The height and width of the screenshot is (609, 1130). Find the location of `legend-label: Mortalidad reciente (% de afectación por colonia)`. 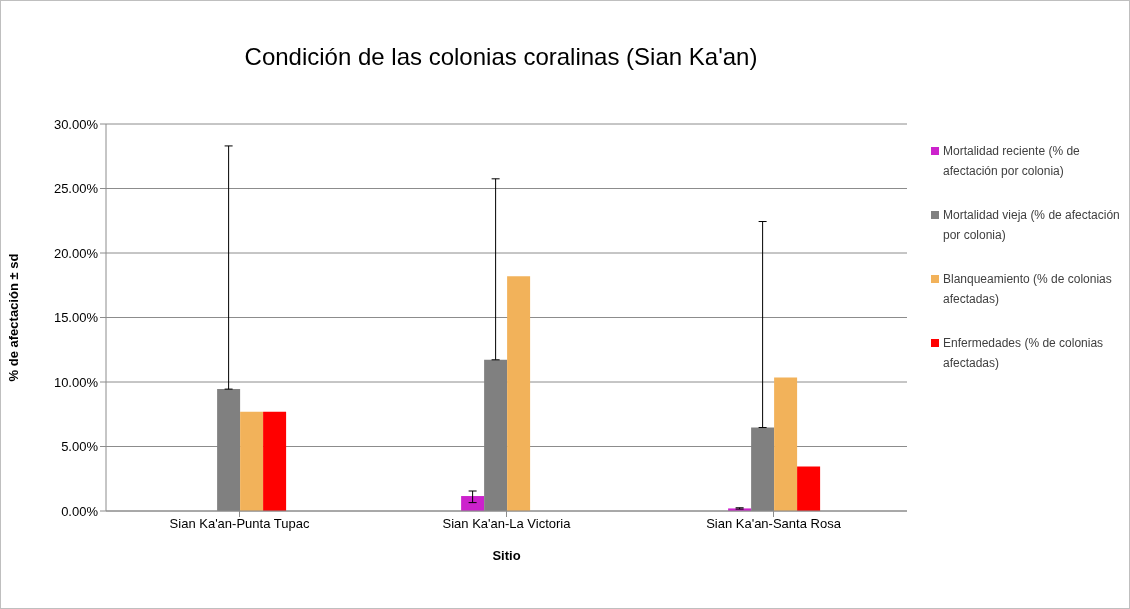

legend-label: Mortalidad reciente (% de afectación por colonia) is located at coordinates (1012, 161).